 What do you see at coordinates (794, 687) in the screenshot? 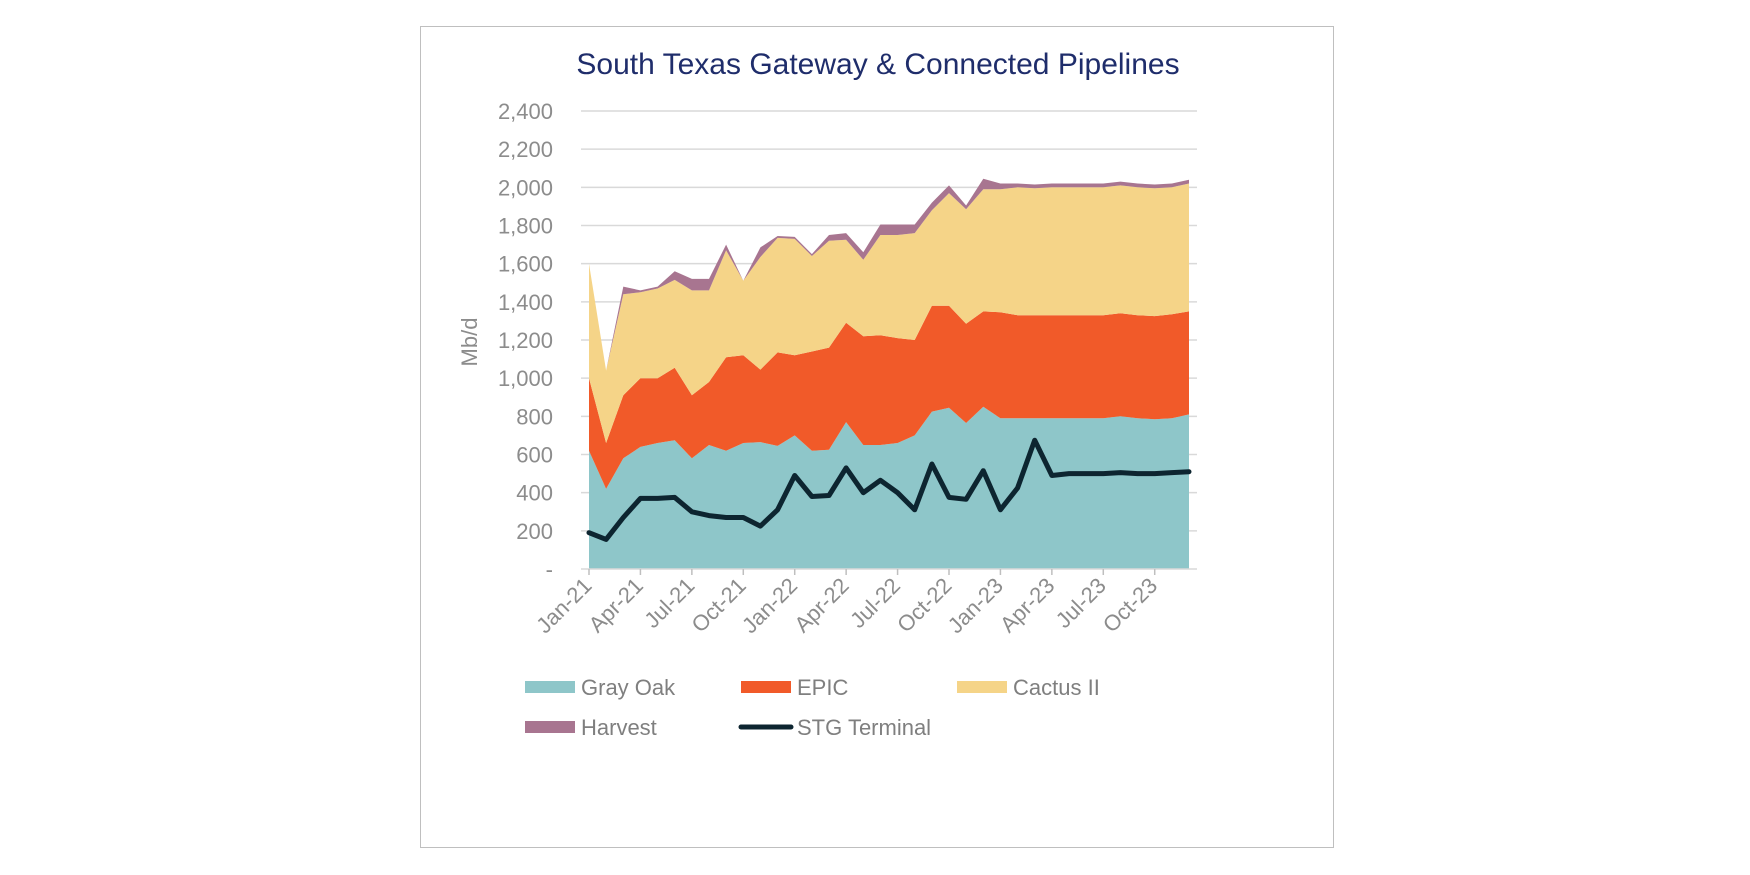
I see `legend-item-epic: EPIC` at bounding box center [794, 687].